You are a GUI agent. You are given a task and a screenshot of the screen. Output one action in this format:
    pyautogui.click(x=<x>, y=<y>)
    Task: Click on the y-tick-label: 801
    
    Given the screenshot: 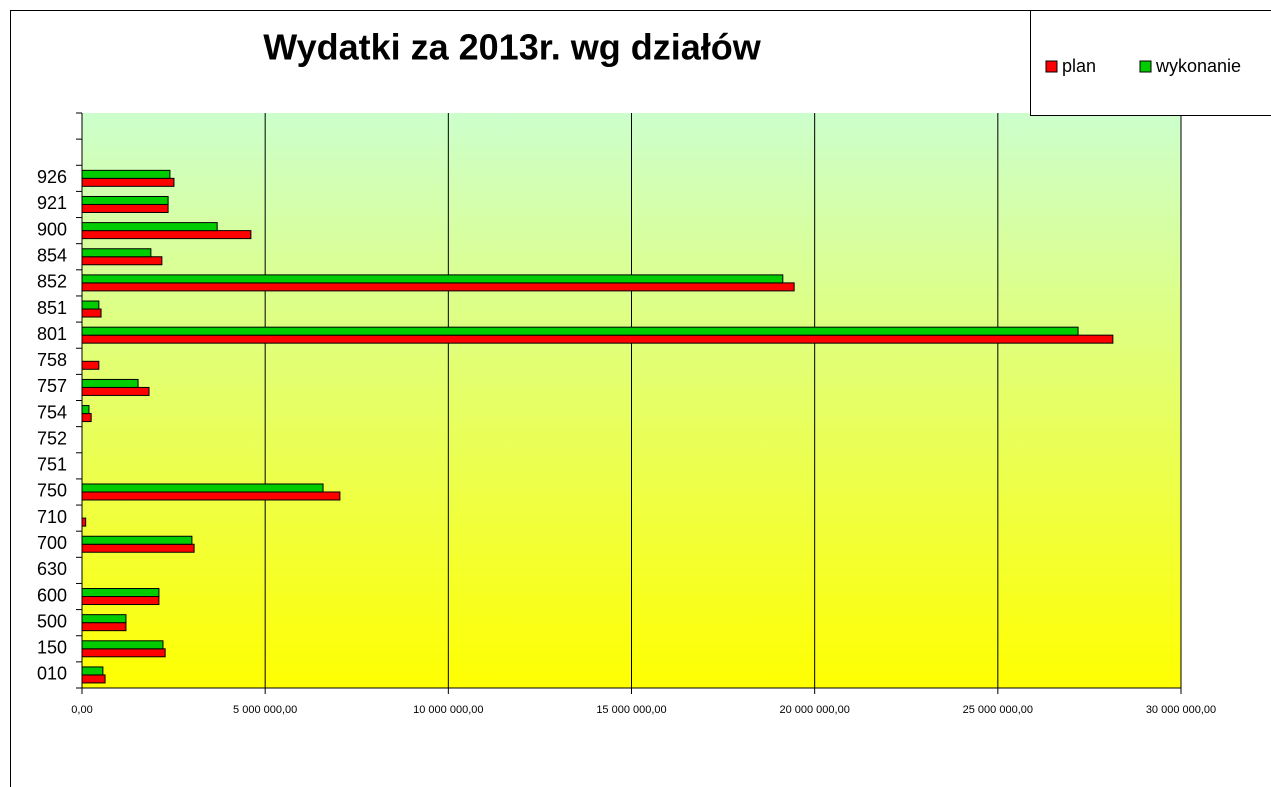 What is the action you would take?
    pyautogui.click(x=52, y=334)
    